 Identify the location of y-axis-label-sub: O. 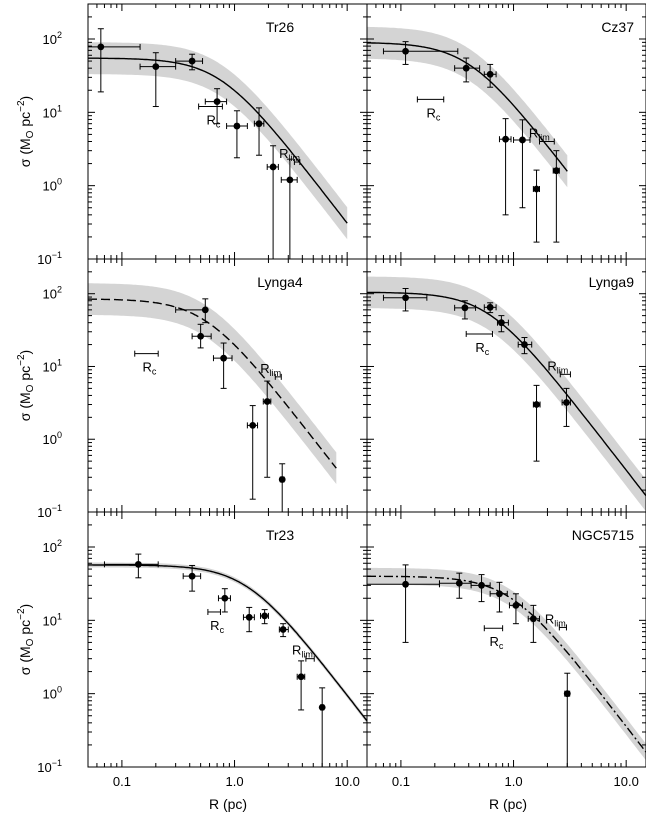
(30, 134).